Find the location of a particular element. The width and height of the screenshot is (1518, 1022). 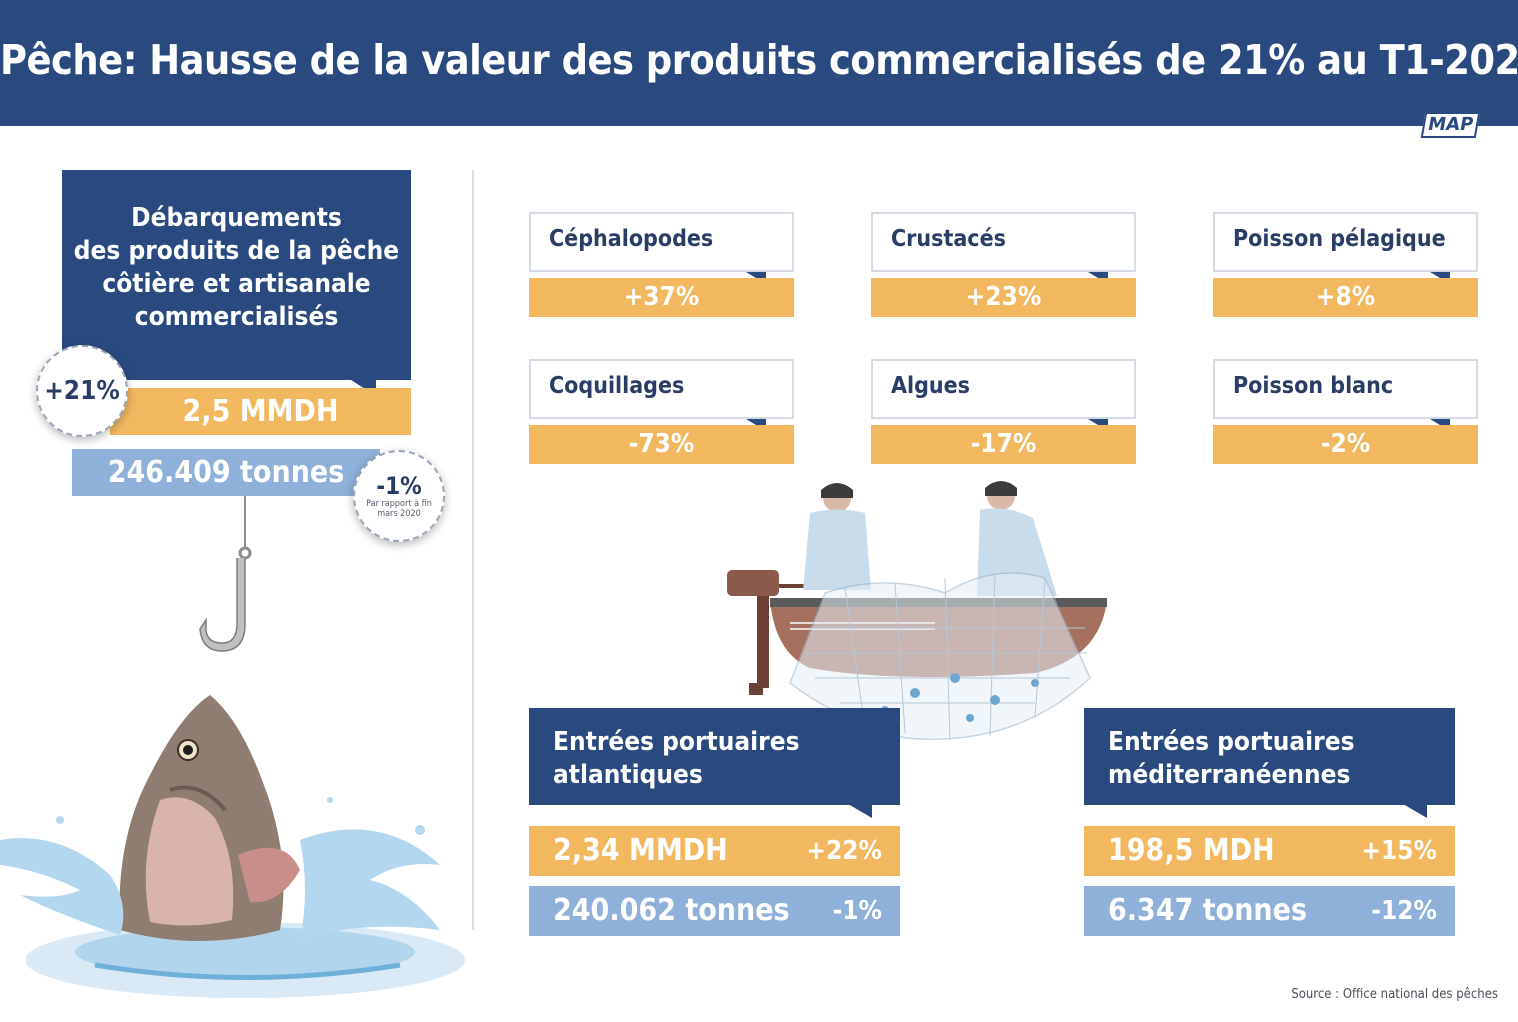

category-value-poisson-blanc: -2% is located at coordinates (1345, 444).